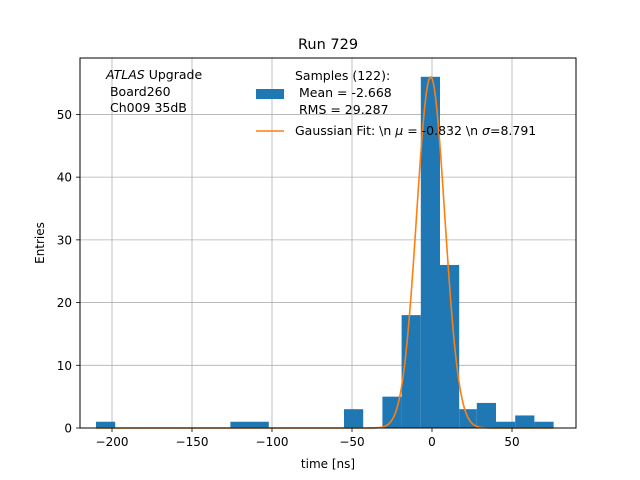 The height and width of the screenshot is (480, 640). I want to click on legend-histogram-patch, so click(270, 94).